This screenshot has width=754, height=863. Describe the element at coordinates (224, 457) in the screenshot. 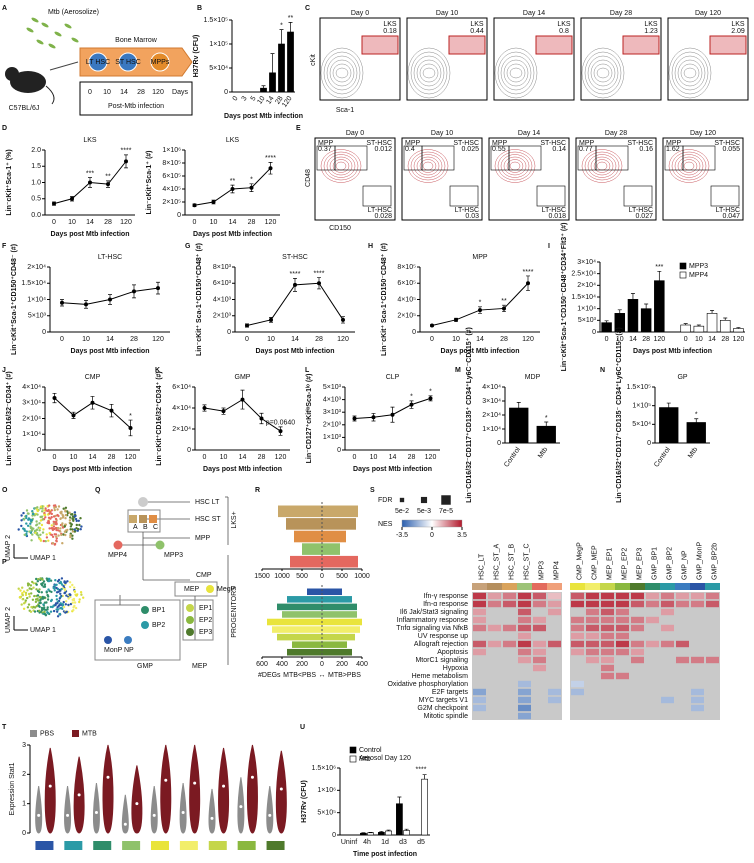

I see `x-tick-label: 10` at that location.